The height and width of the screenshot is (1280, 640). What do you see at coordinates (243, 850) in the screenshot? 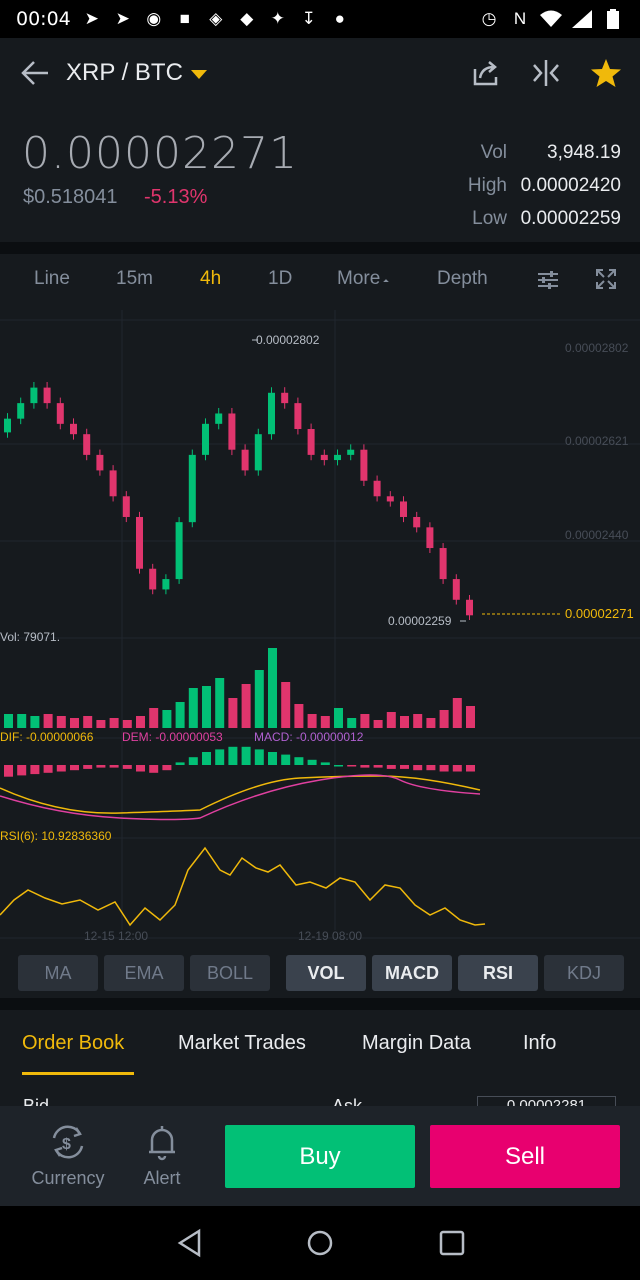
I see `indicator-lines` at bounding box center [243, 850].